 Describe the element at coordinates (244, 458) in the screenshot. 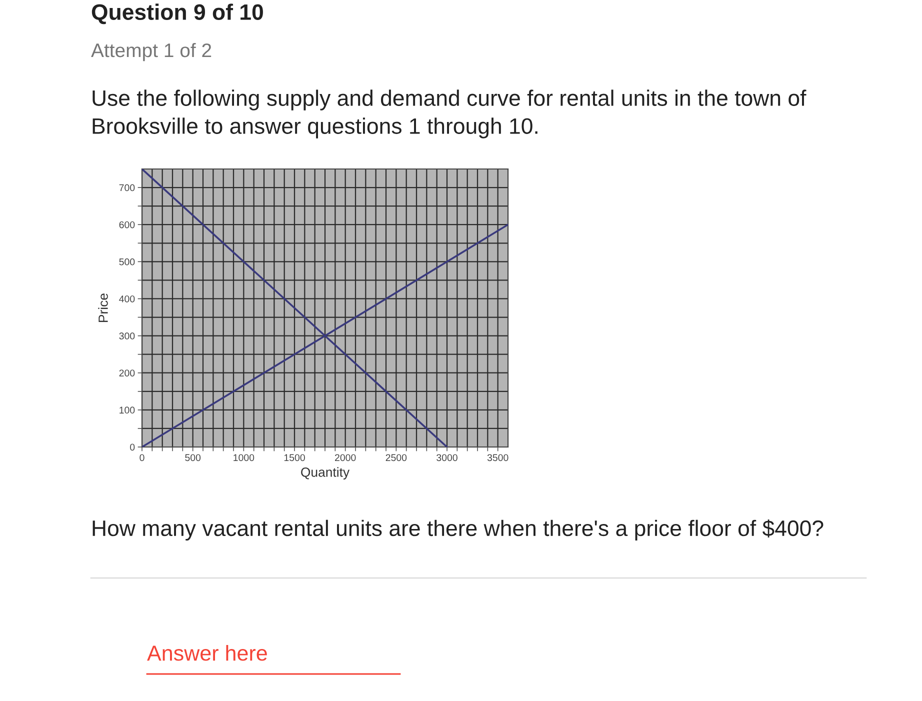

I see `x-tick-label: 1000` at that location.